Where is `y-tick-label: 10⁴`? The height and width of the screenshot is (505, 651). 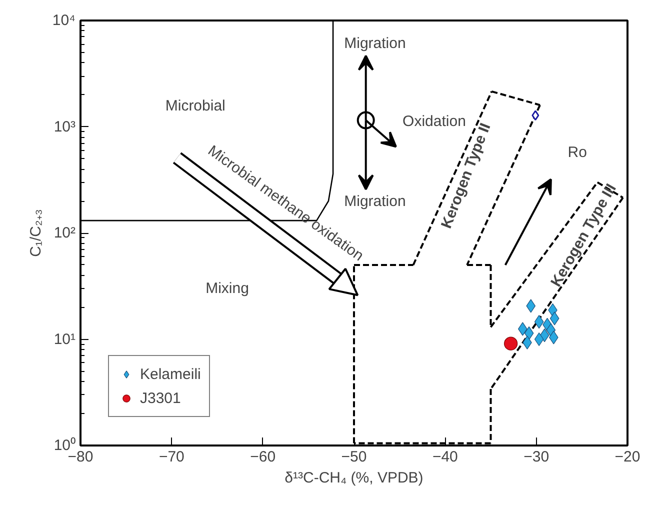 y-tick-label: 10⁴ is located at coordinates (64, 20).